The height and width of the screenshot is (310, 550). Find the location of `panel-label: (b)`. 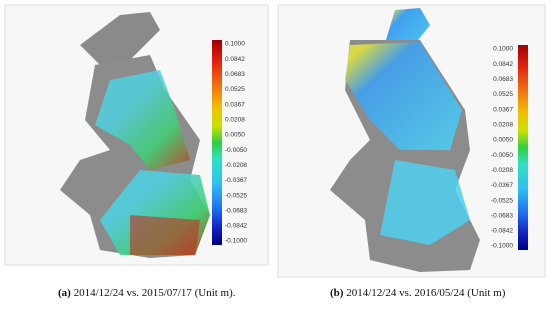

panel-label: (b) is located at coordinates (337, 293).